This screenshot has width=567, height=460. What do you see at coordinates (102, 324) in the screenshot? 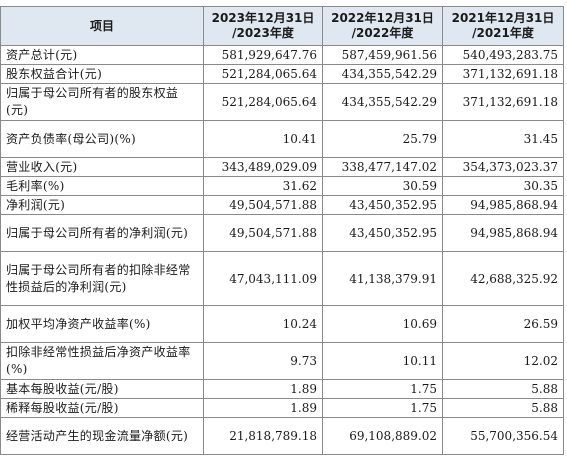
I see `row-label: 加权平均净资产收益率(%)` at bounding box center [102, 324].